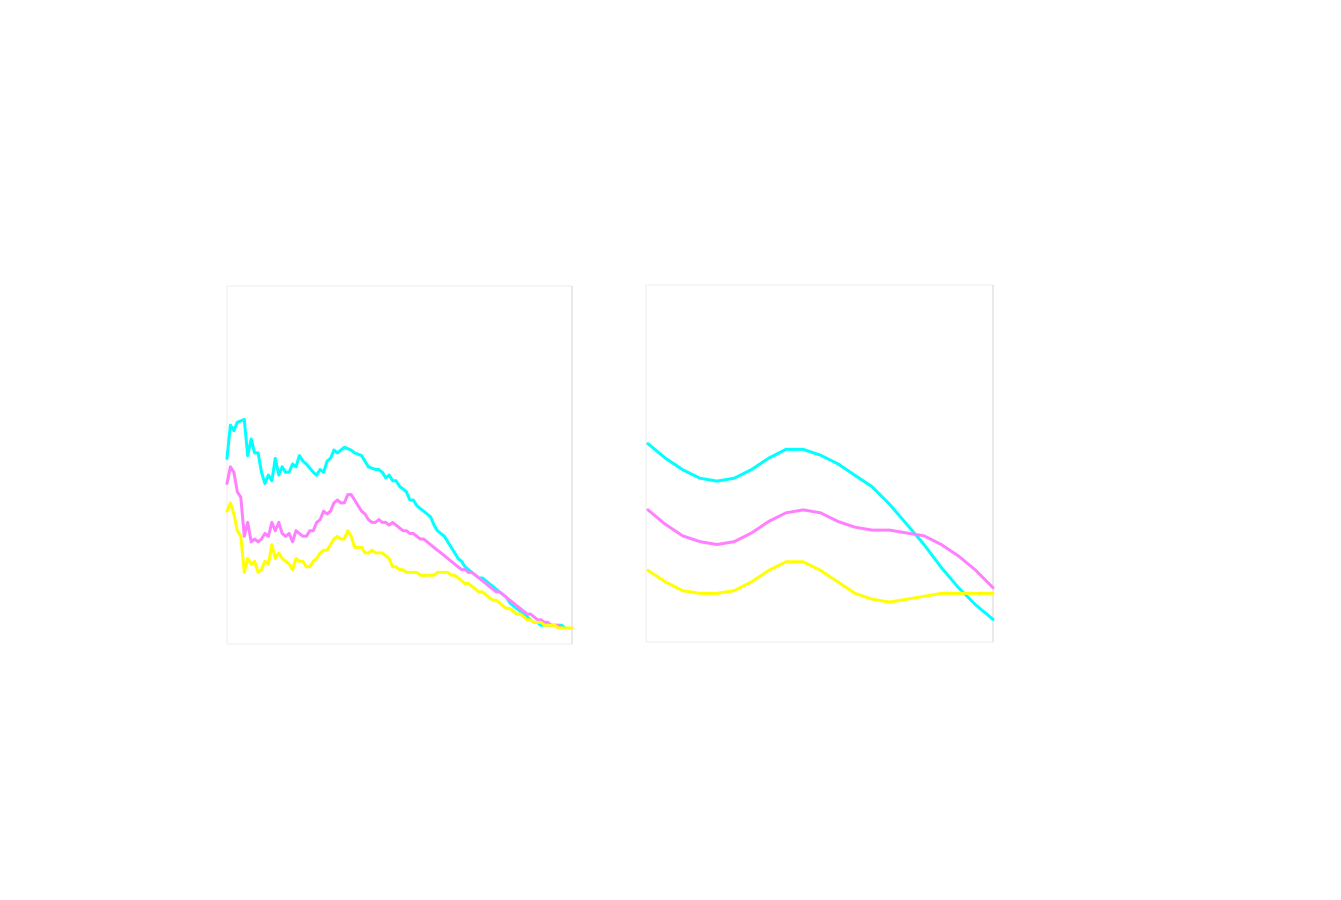 The image size is (1341, 900). I want to click on right-series-1-line, so click(820, 531).